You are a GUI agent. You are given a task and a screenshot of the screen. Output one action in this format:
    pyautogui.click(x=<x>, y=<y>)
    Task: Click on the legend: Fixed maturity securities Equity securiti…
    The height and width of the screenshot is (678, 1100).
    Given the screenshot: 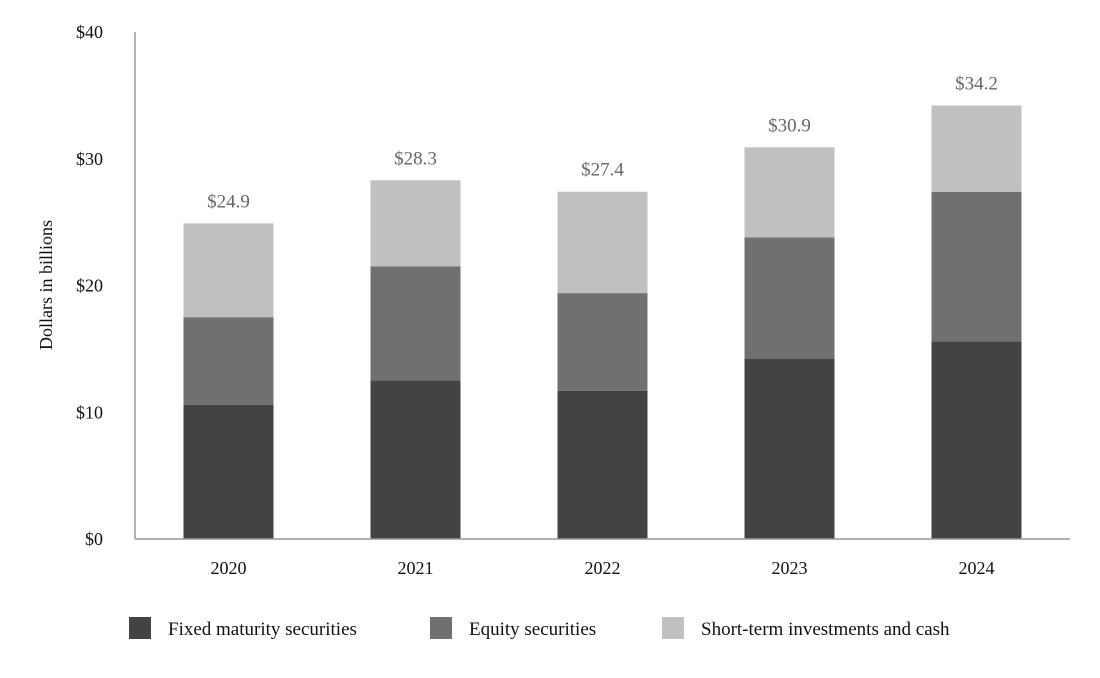 What is the action you would take?
    pyautogui.click(x=539, y=628)
    